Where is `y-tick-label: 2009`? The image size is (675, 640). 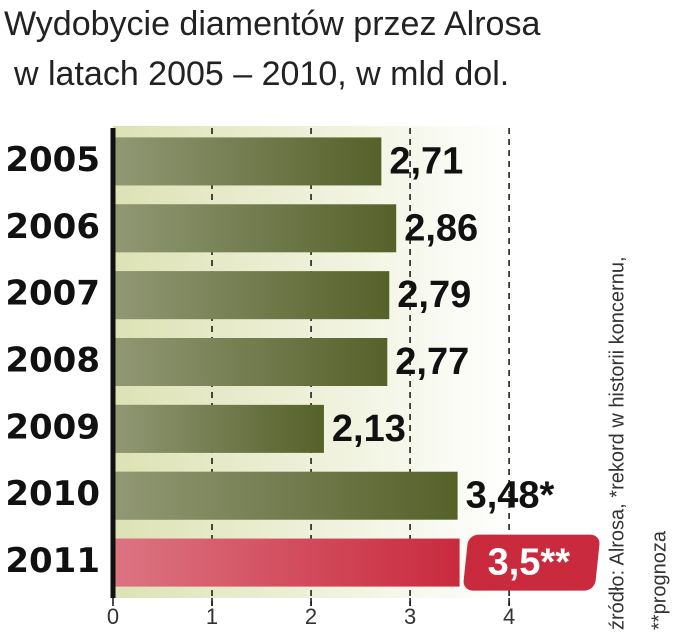
y-tick-label: 2009 is located at coordinates (52, 427).